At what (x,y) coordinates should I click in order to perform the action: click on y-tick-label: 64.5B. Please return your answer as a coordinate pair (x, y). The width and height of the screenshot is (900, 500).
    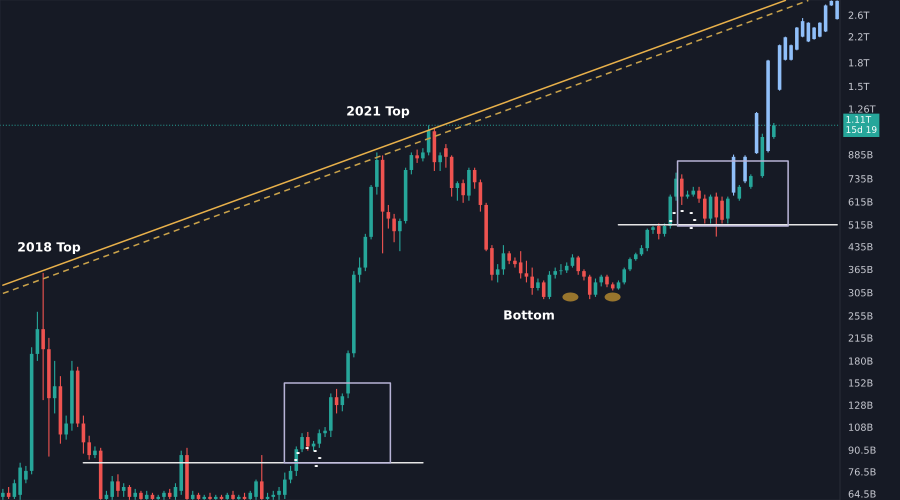
    Looking at the image, I should click on (862, 494).